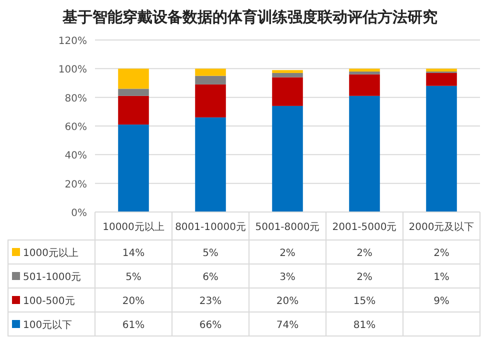 The image size is (500, 362). Describe the element at coordinates (210, 325) in the screenshot. I see `data-label: 66%` at that location.